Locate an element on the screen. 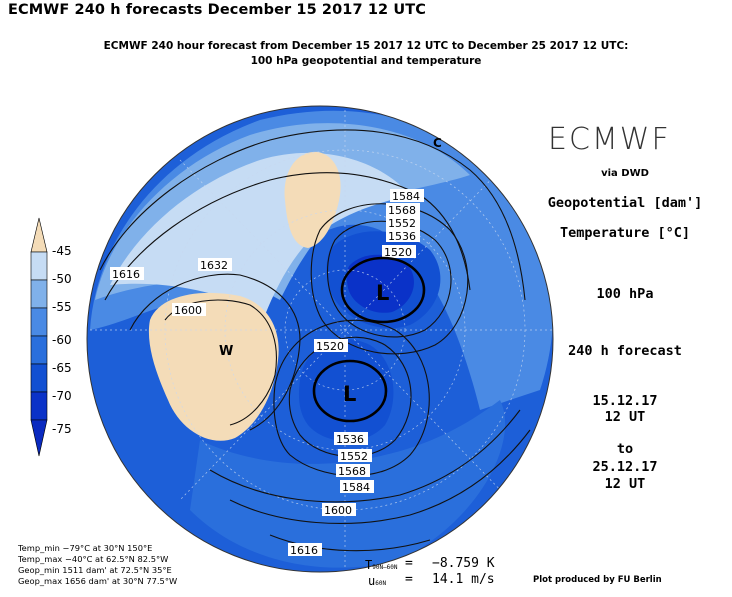 The image size is (732, 597). plot-credit: Plot produced by FU Berlin is located at coordinates (597, 580).